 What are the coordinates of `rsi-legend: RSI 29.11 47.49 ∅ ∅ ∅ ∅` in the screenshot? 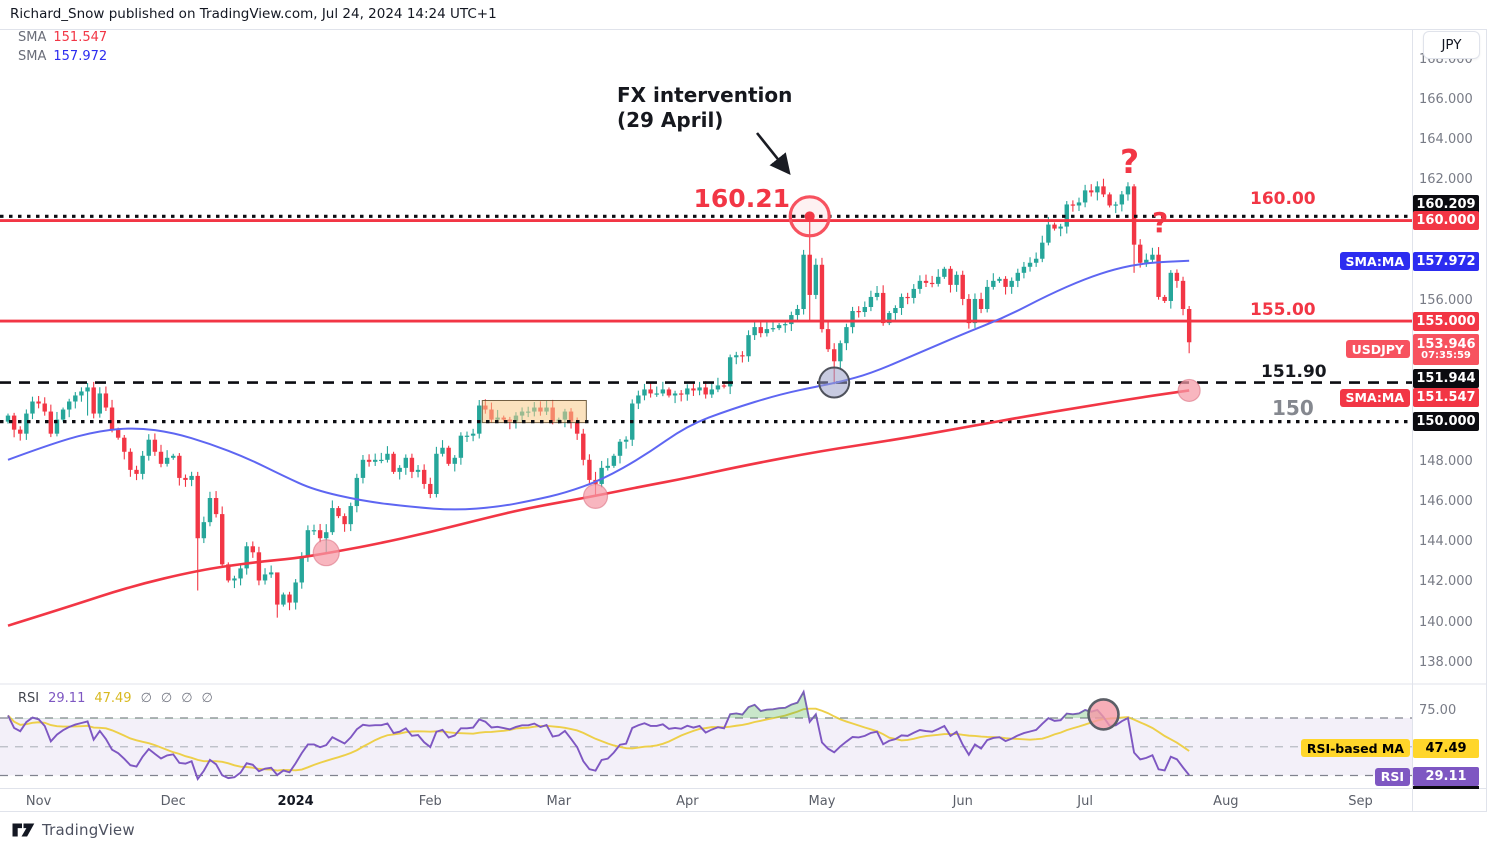 It's located at (115, 698).